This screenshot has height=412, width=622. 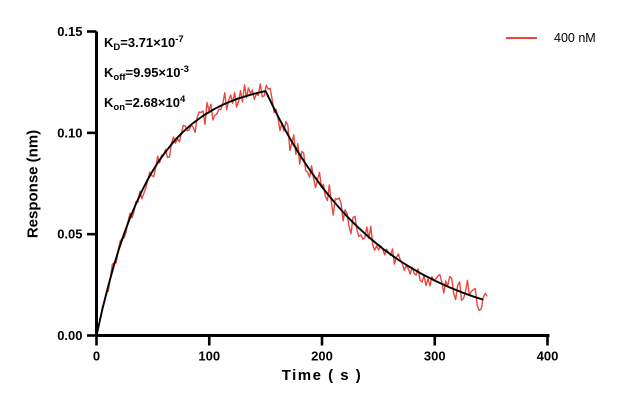 What do you see at coordinates (322, 356) in the screenshot?
I see `x-tick-label: 200` at bounding box center [322, 356].